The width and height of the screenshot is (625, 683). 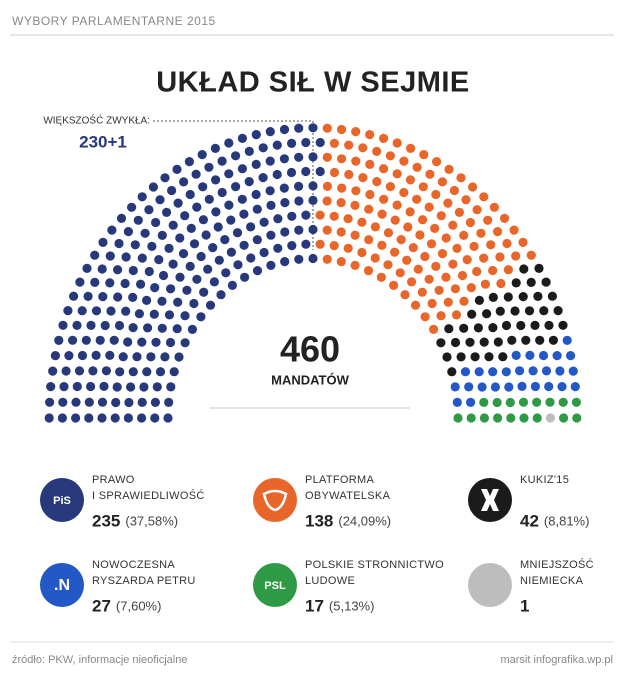 I want to click on legend-name-line: PLATFORMA, so click(x=339, y=480).